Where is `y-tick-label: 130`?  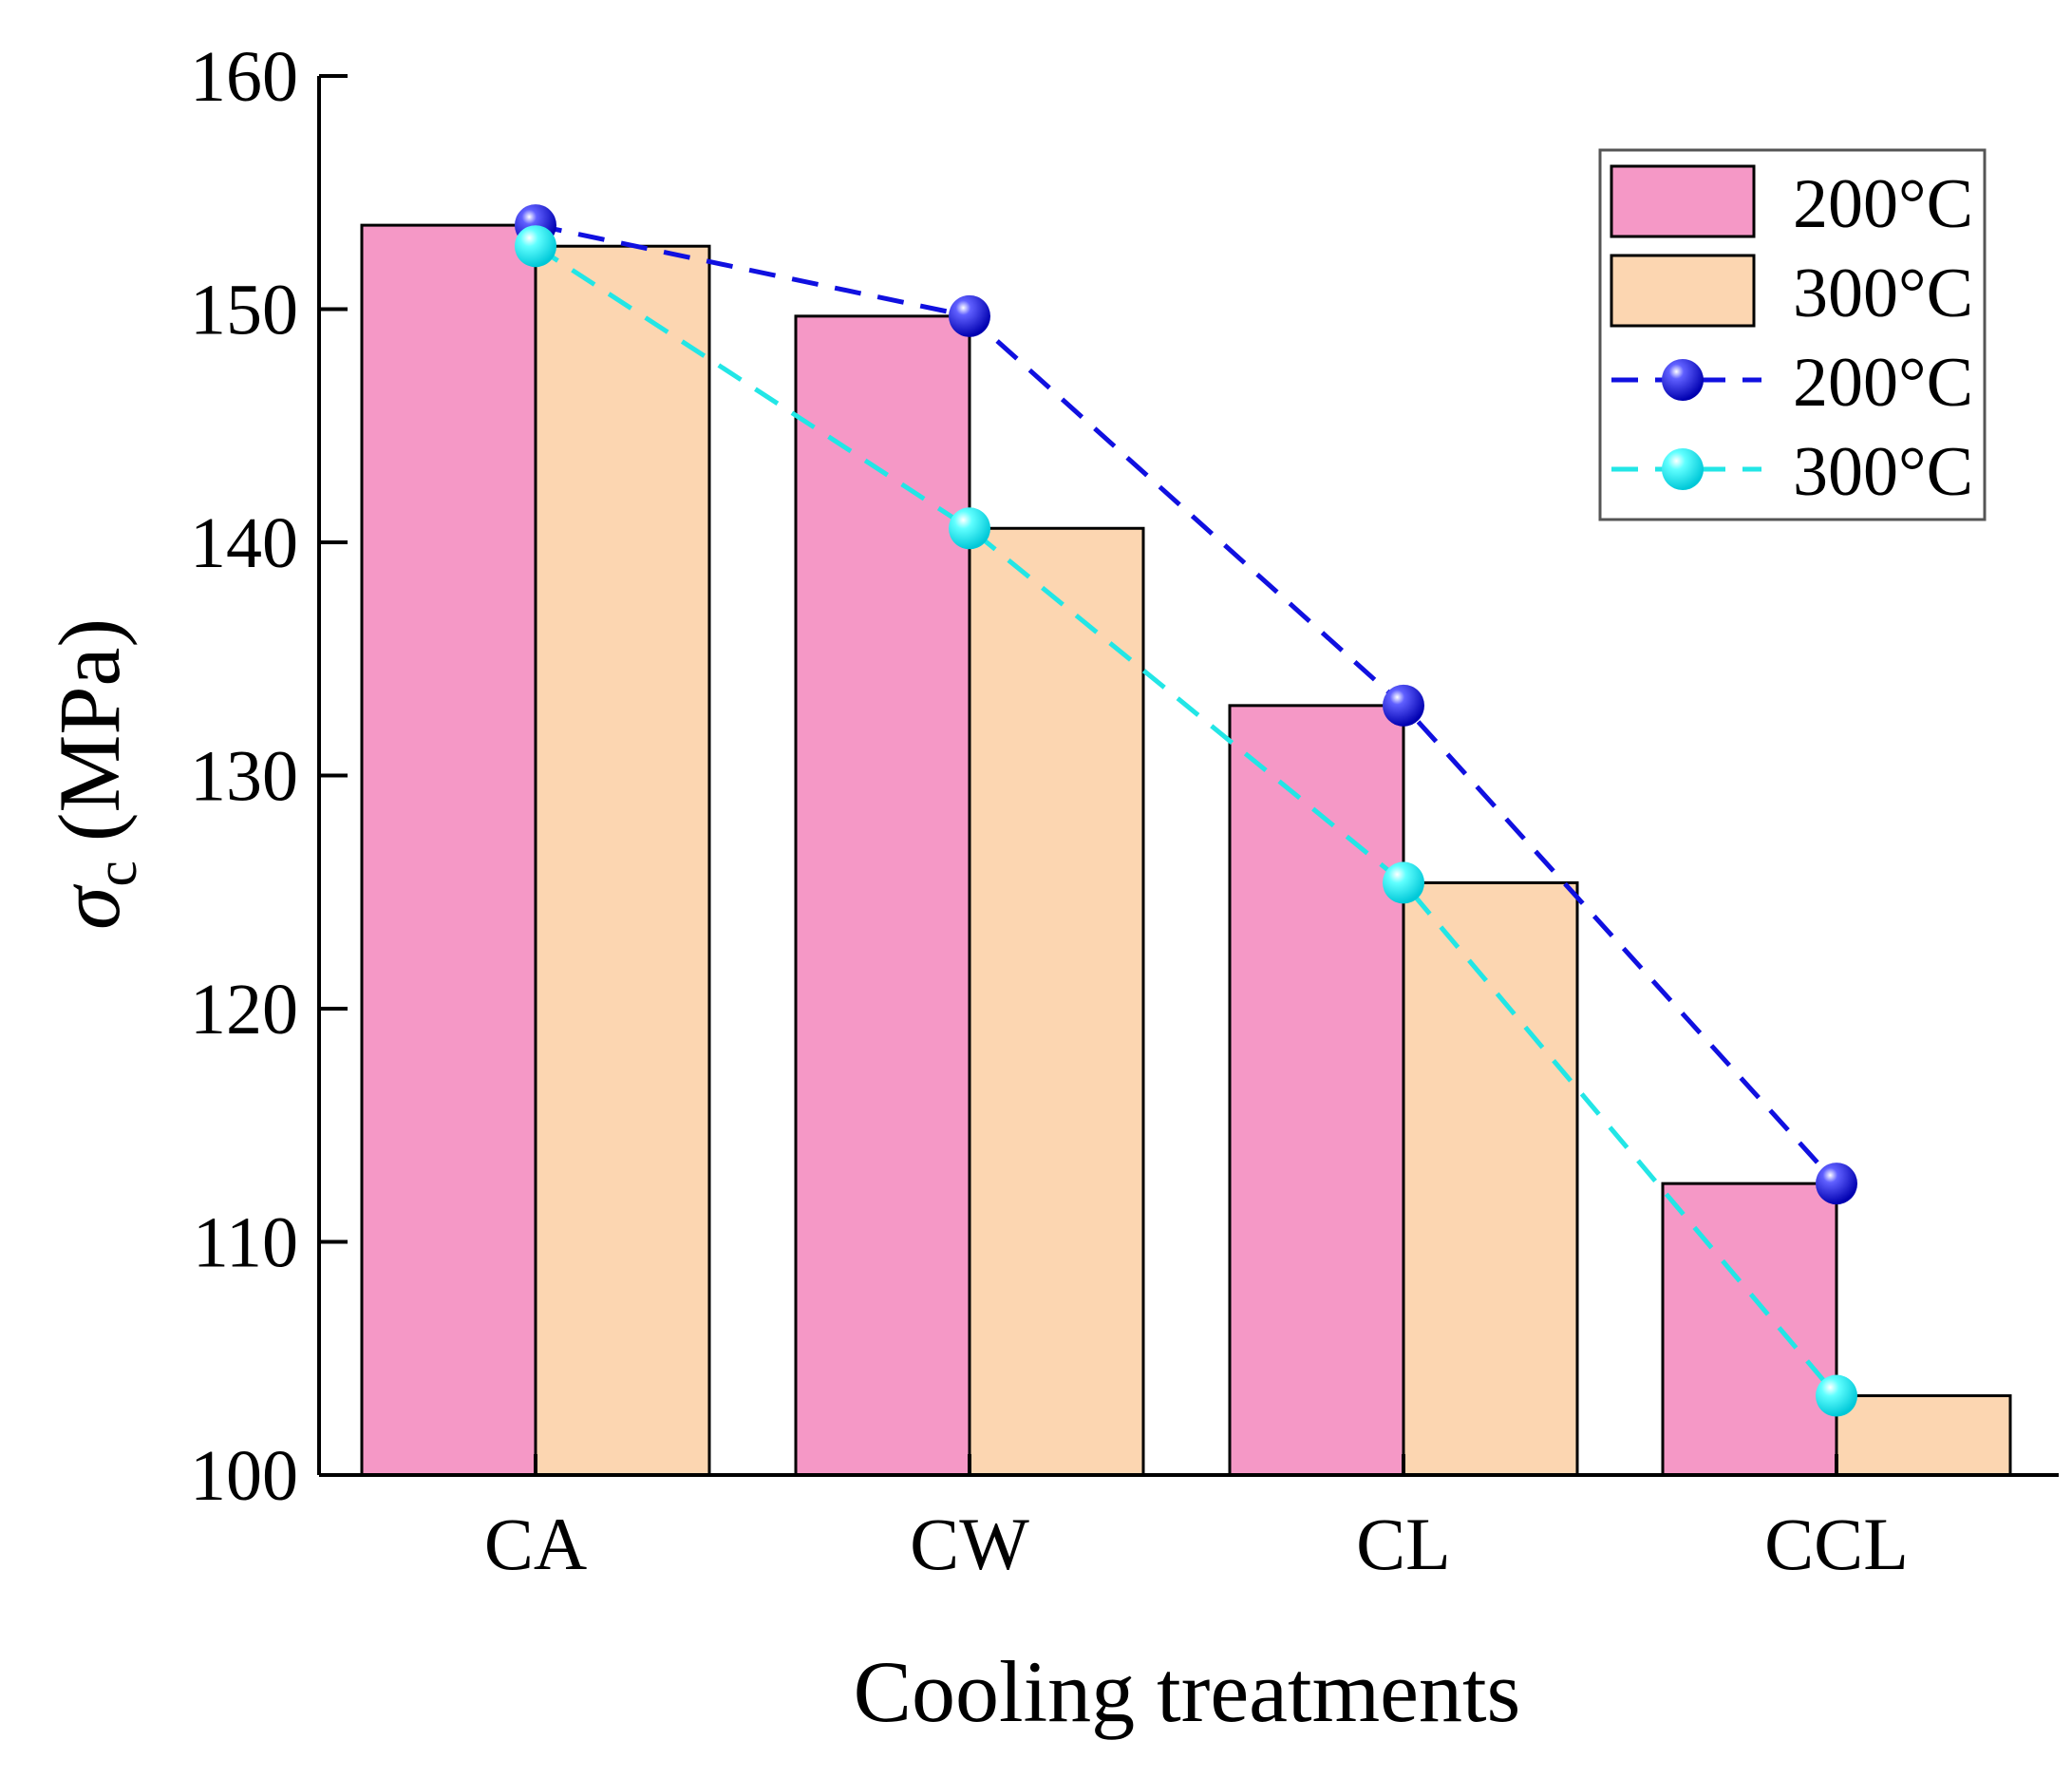
y-tick-label: 130 is located at coordinates (244, 777).